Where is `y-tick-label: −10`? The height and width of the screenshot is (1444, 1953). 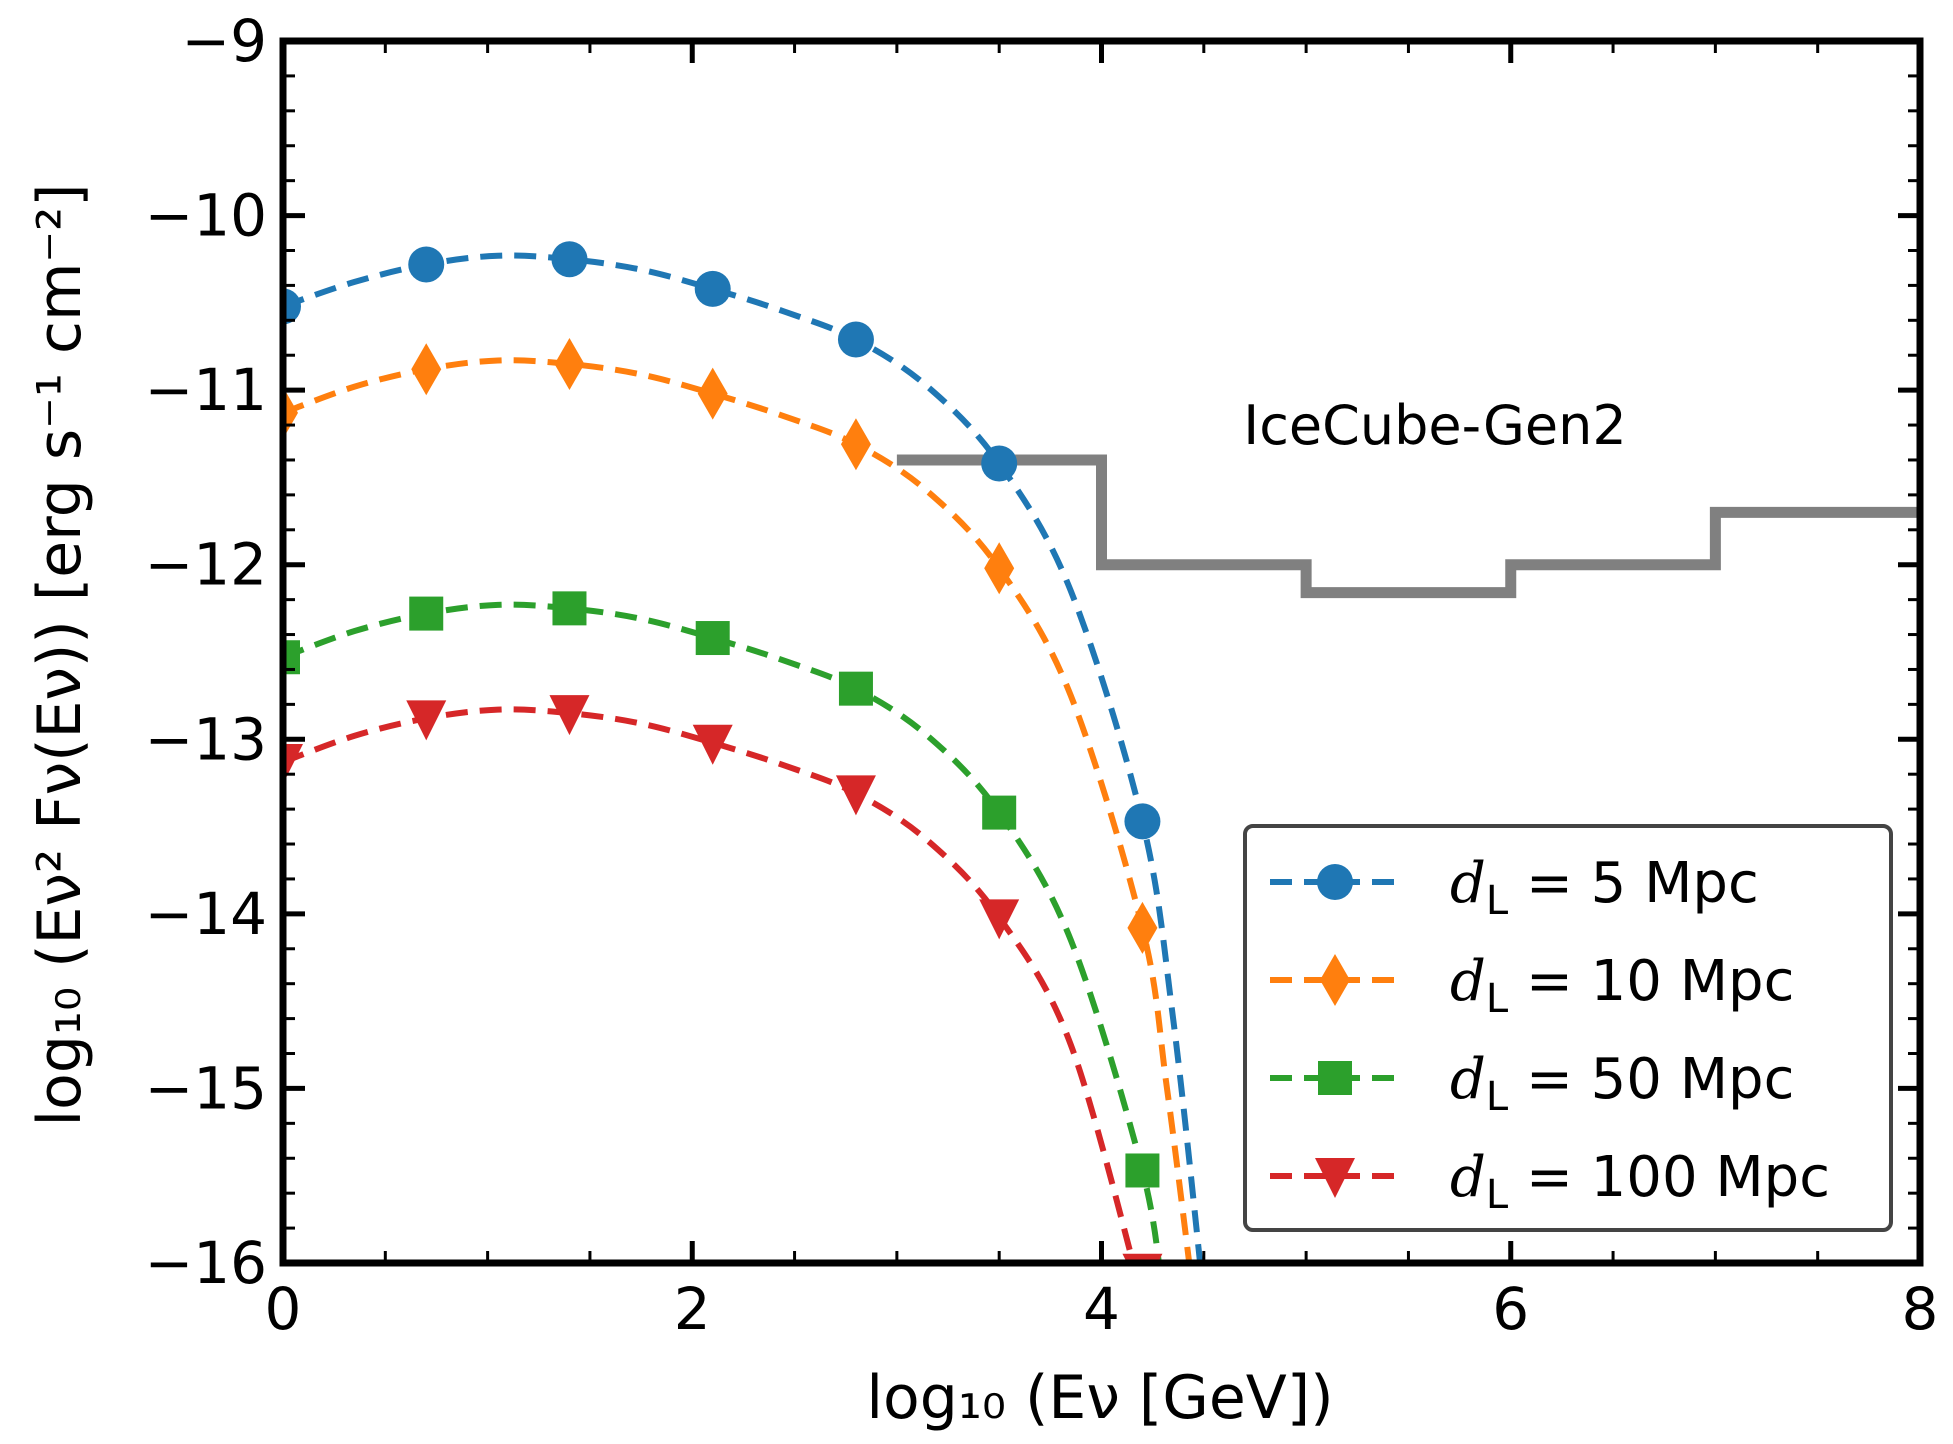
y-tick-label: −10 is located at coordinates (206, 216).